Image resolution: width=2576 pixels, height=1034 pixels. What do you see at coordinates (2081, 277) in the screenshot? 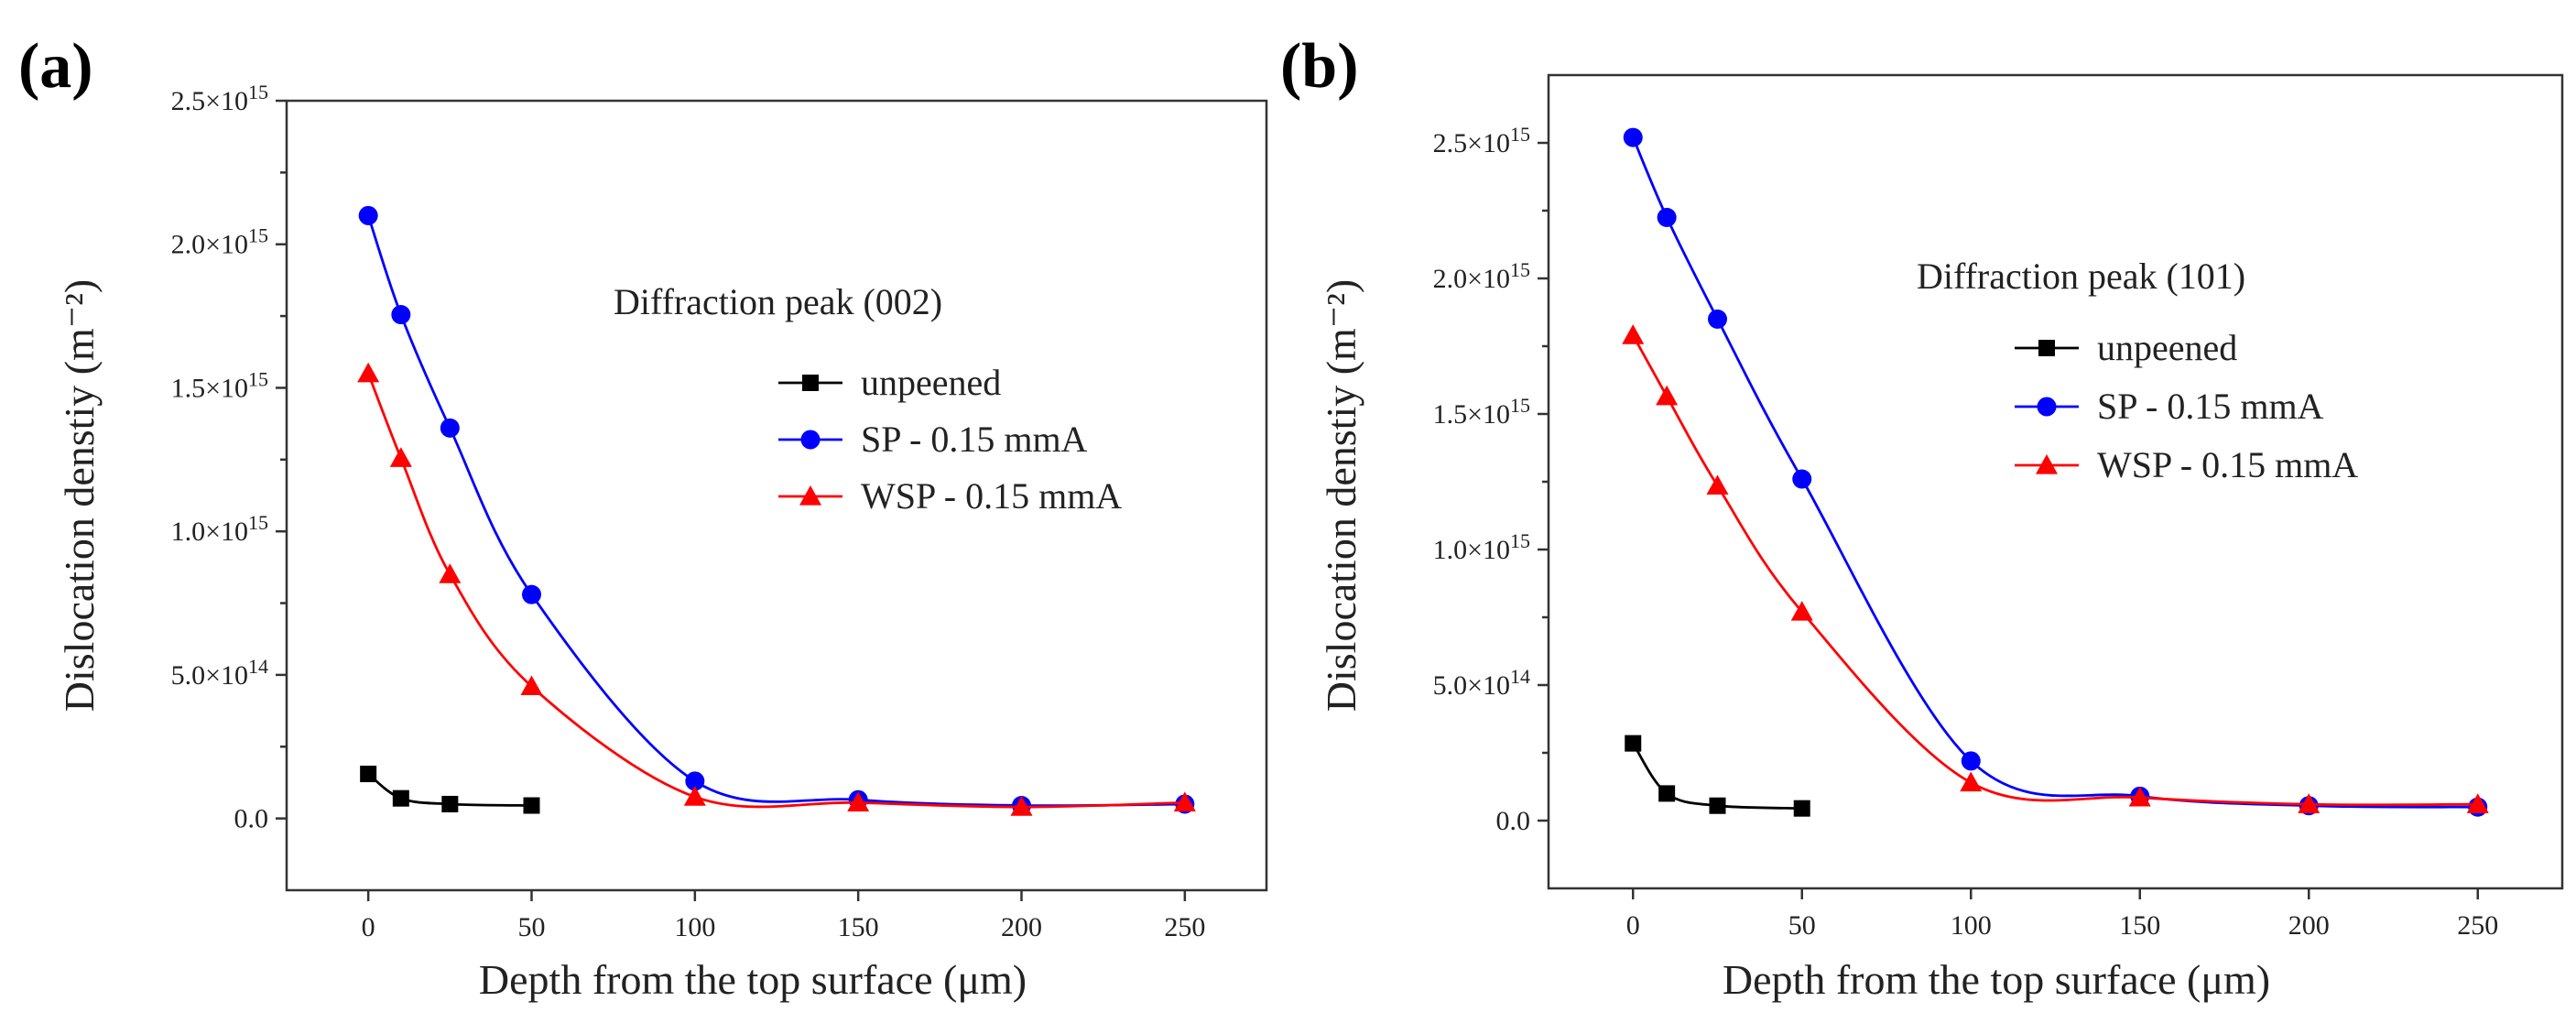
I see `annotation: Diffraction peak (101)` at bounding box center [2081, 277].